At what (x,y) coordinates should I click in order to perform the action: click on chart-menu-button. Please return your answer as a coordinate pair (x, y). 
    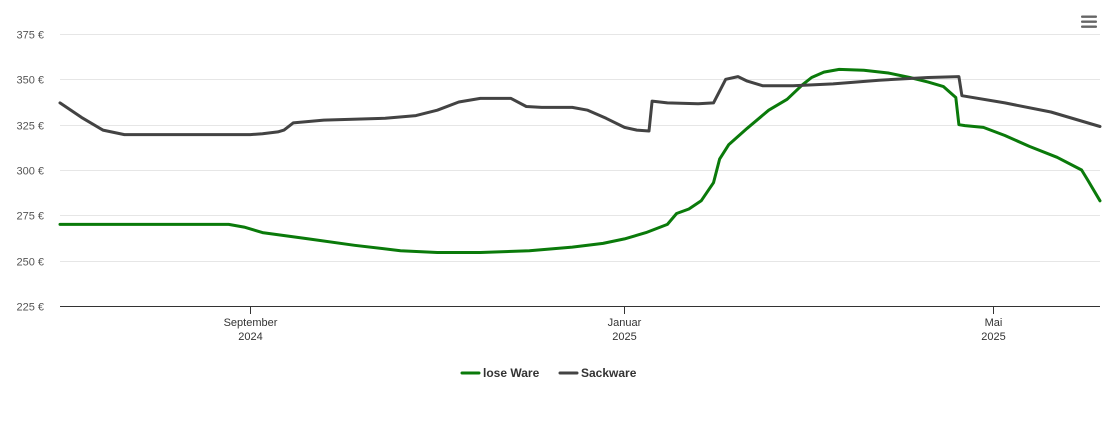
    Looking at the image, I should click on (1089, 22).